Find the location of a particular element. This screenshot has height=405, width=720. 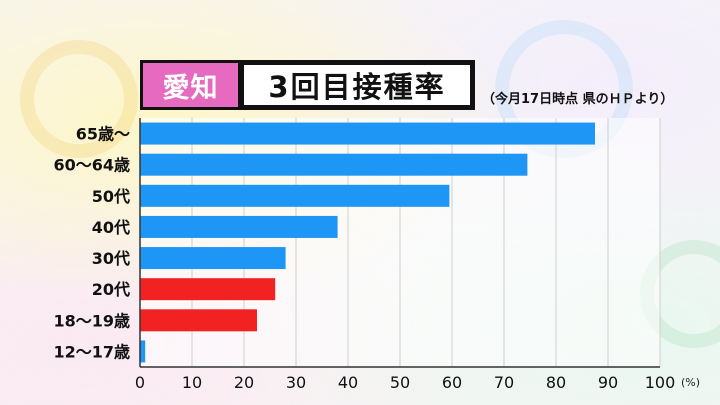

category-label: 40代 is located at coordinates (111, 227).